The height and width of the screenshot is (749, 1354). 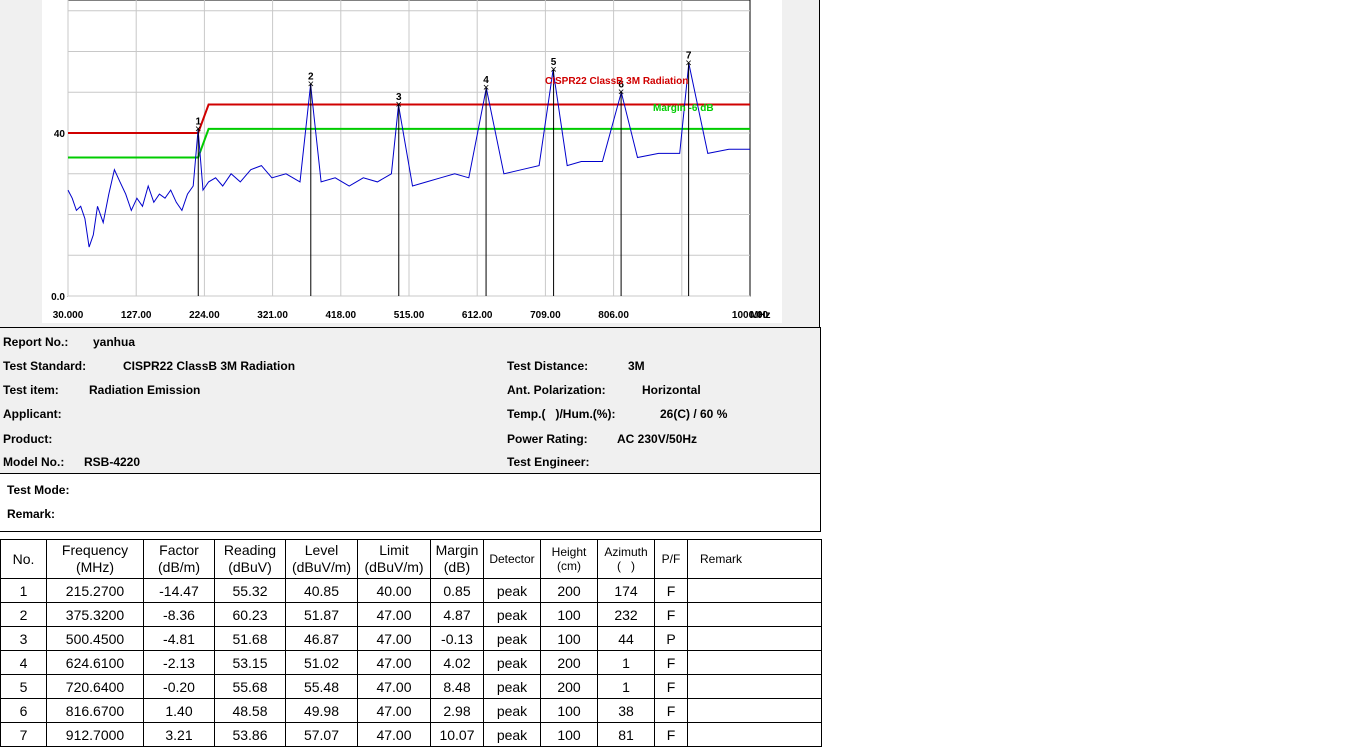 What do you see at coordinates (626, 614) in the screenshot?
I see `table-cell: 232` at bounding box center [626, 614].